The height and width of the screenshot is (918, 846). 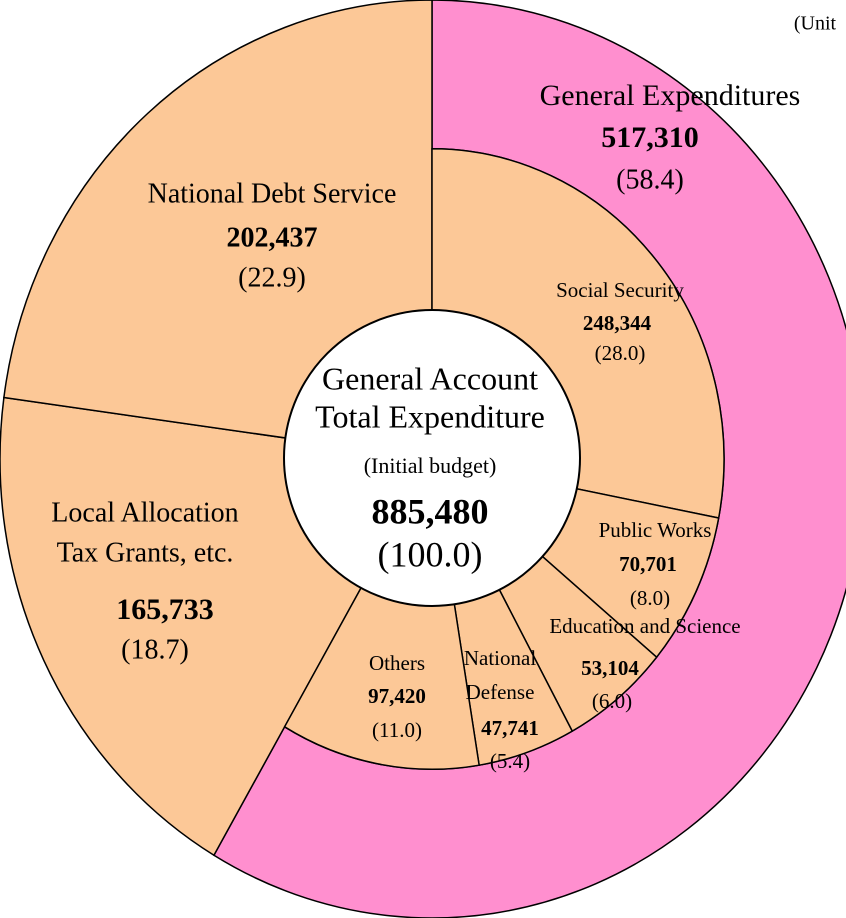 I want to click on value-label: 53,104, so click(x=610, y=668).